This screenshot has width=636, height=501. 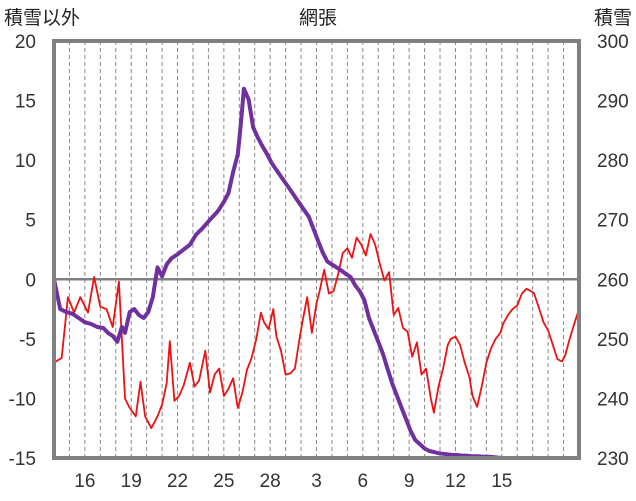 What do you see at coordinates (409, 481) in the screenshot?
I see `x-tick-label: 9` at bounding box center [409, 481].